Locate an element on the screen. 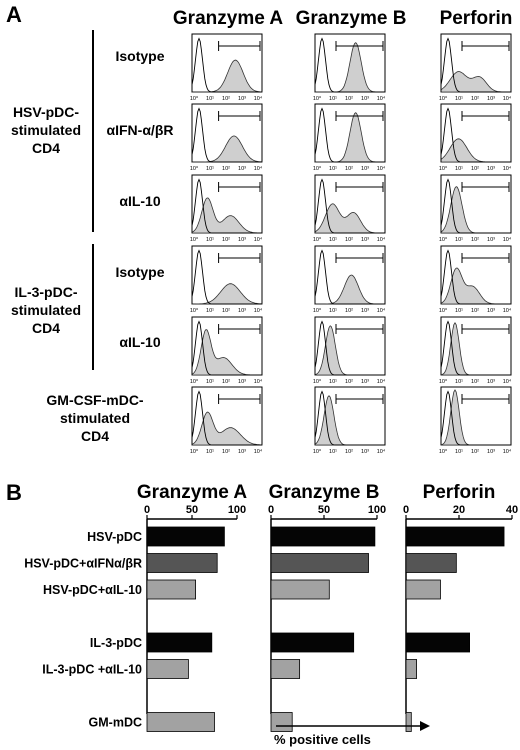  bar-category-label: HSV-pDC+αIL-10 is located at coordinates (92, 590).